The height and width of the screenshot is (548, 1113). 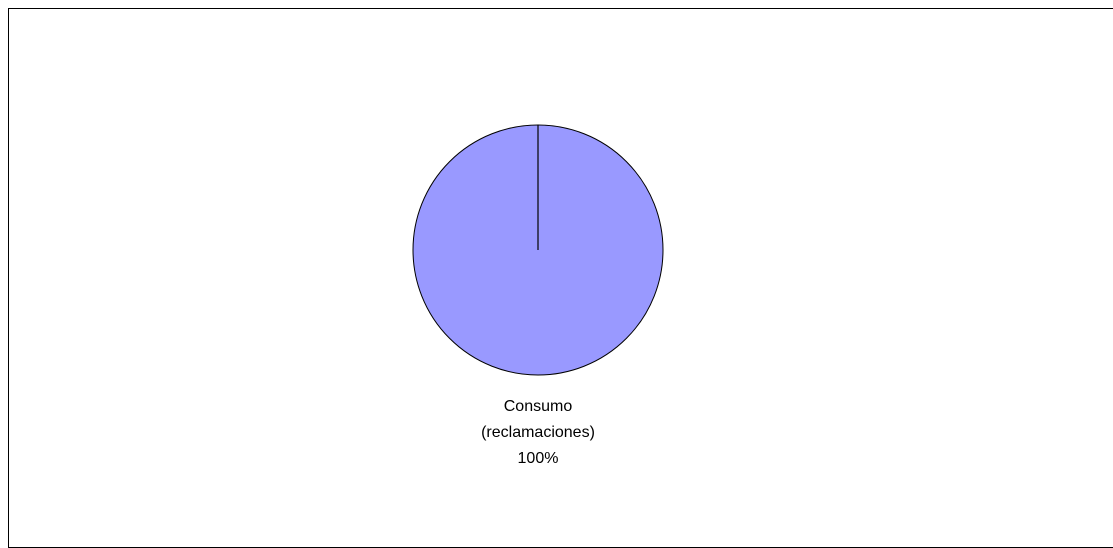 I want to click on pie-labels: Consumo (reclamaciones) 100%, so click(x=538, y=432).